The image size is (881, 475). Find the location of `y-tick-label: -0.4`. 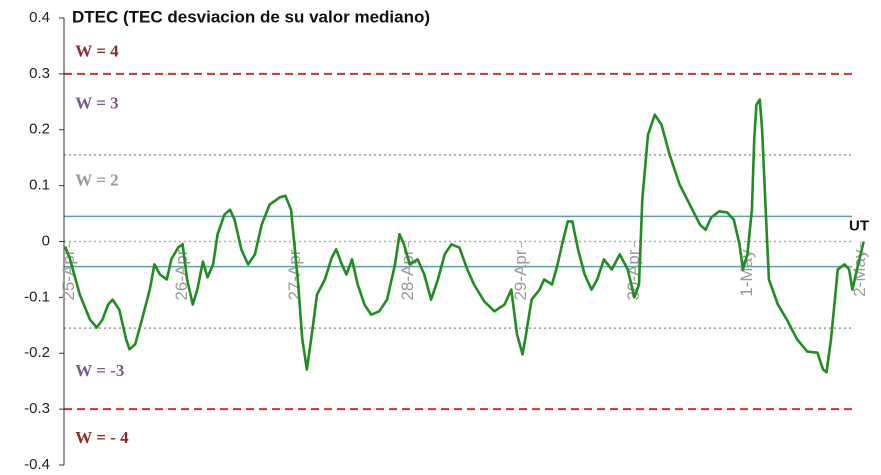

y-tick-label: -0.4 is located at coordinates (37, 464).